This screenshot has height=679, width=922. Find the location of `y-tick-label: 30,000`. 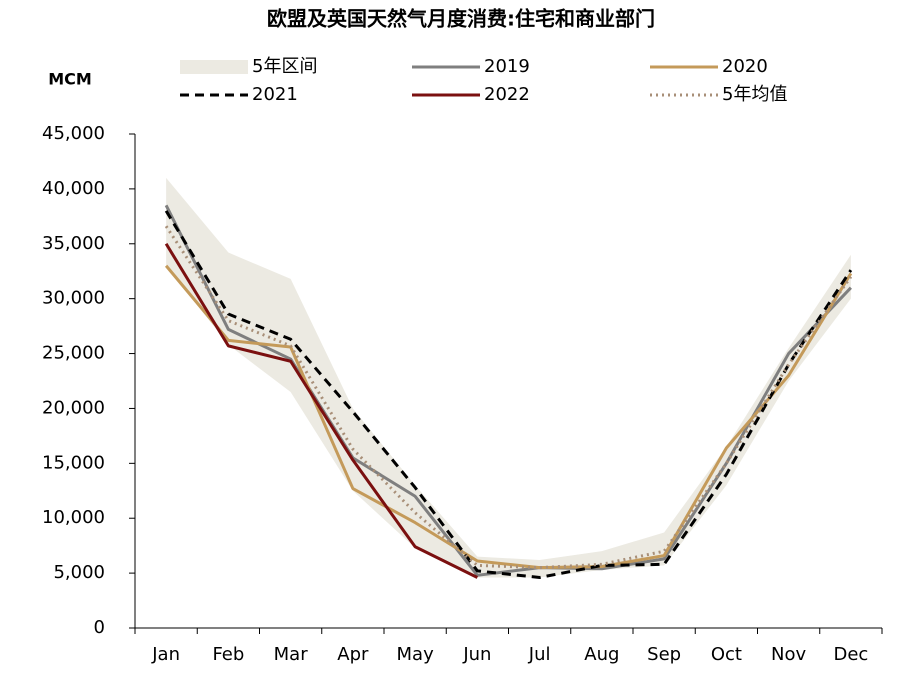

y-tick-label: 30,000 is located at coordinates (73, 298).